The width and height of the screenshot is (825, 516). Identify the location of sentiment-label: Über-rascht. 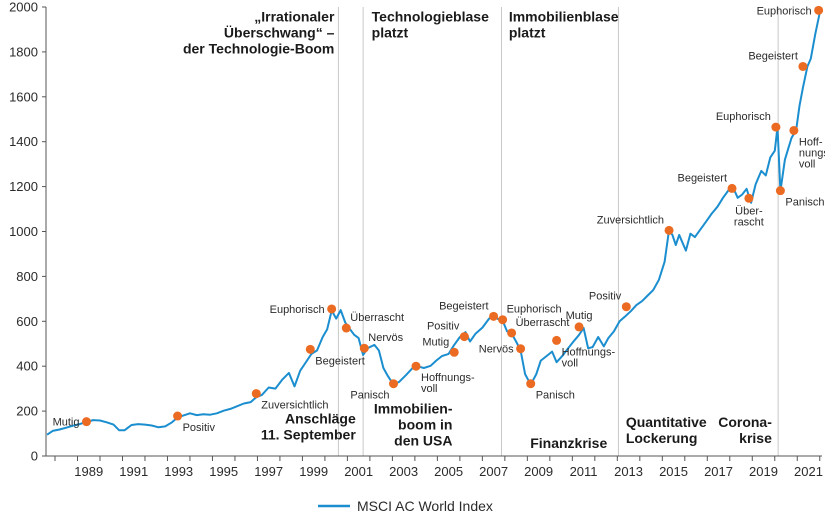
(749, 216).